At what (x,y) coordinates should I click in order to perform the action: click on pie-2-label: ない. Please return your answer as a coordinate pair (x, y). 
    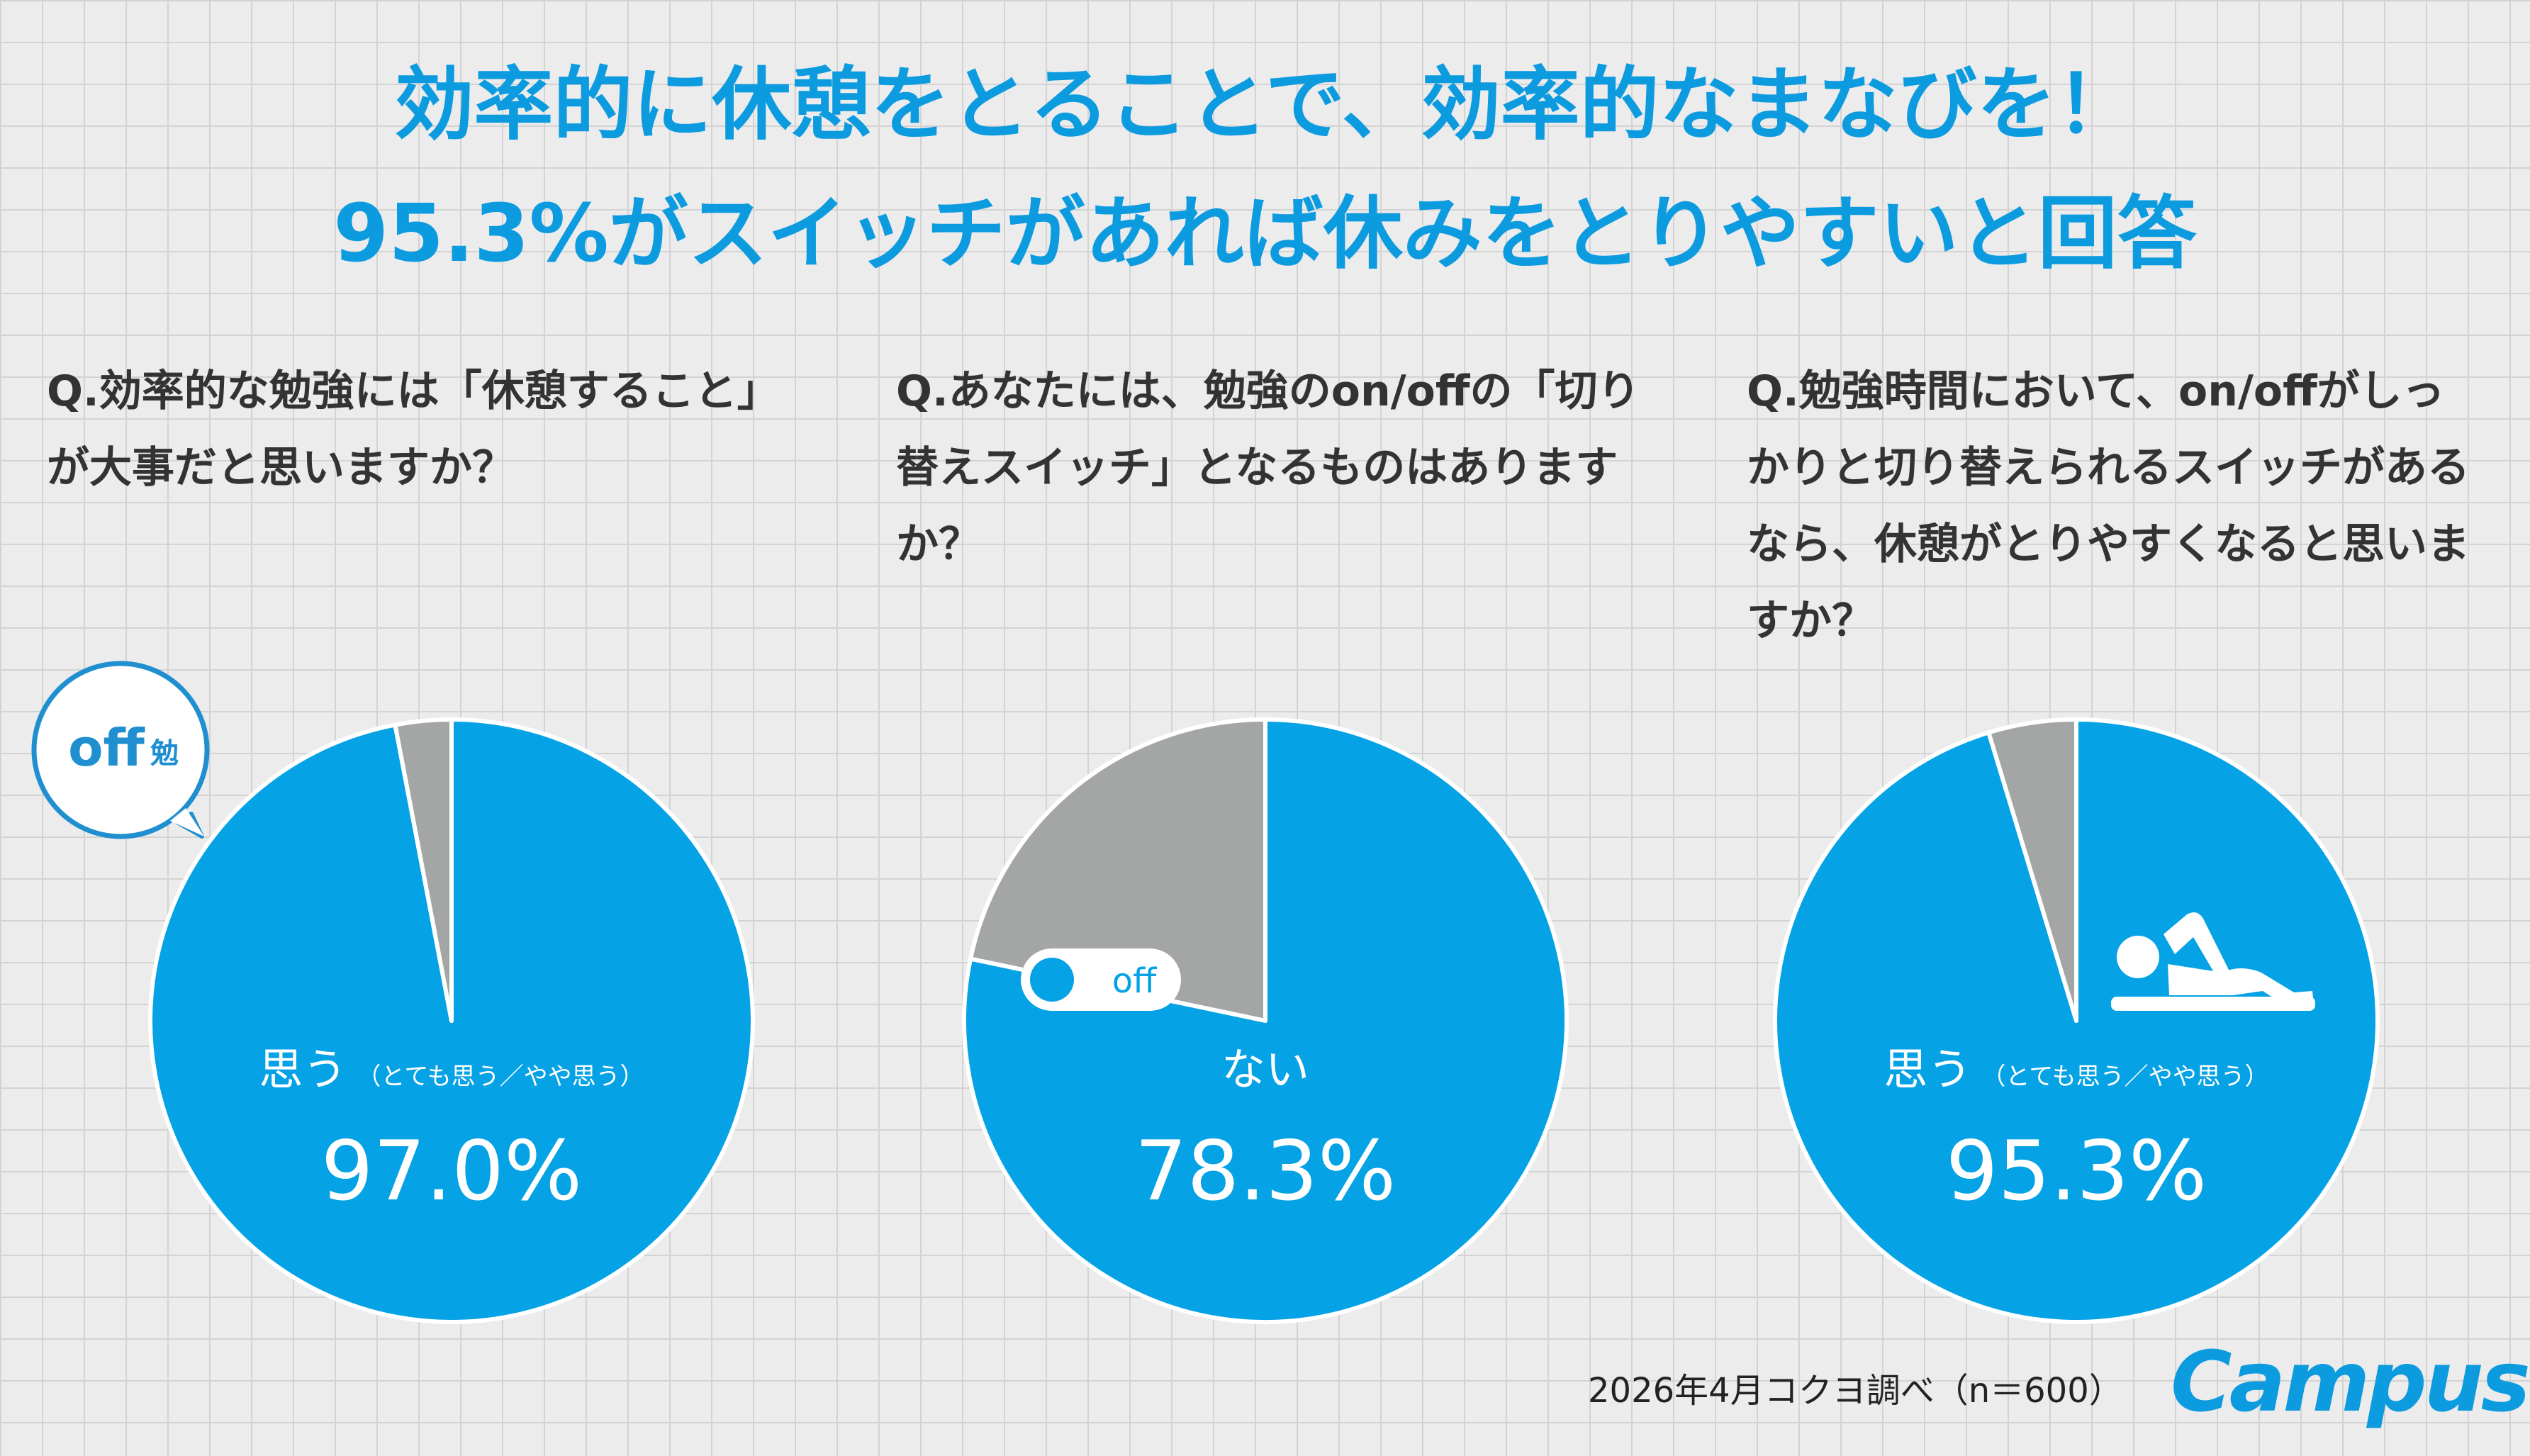
    Looking at the image, I should click on (1265, 1069).